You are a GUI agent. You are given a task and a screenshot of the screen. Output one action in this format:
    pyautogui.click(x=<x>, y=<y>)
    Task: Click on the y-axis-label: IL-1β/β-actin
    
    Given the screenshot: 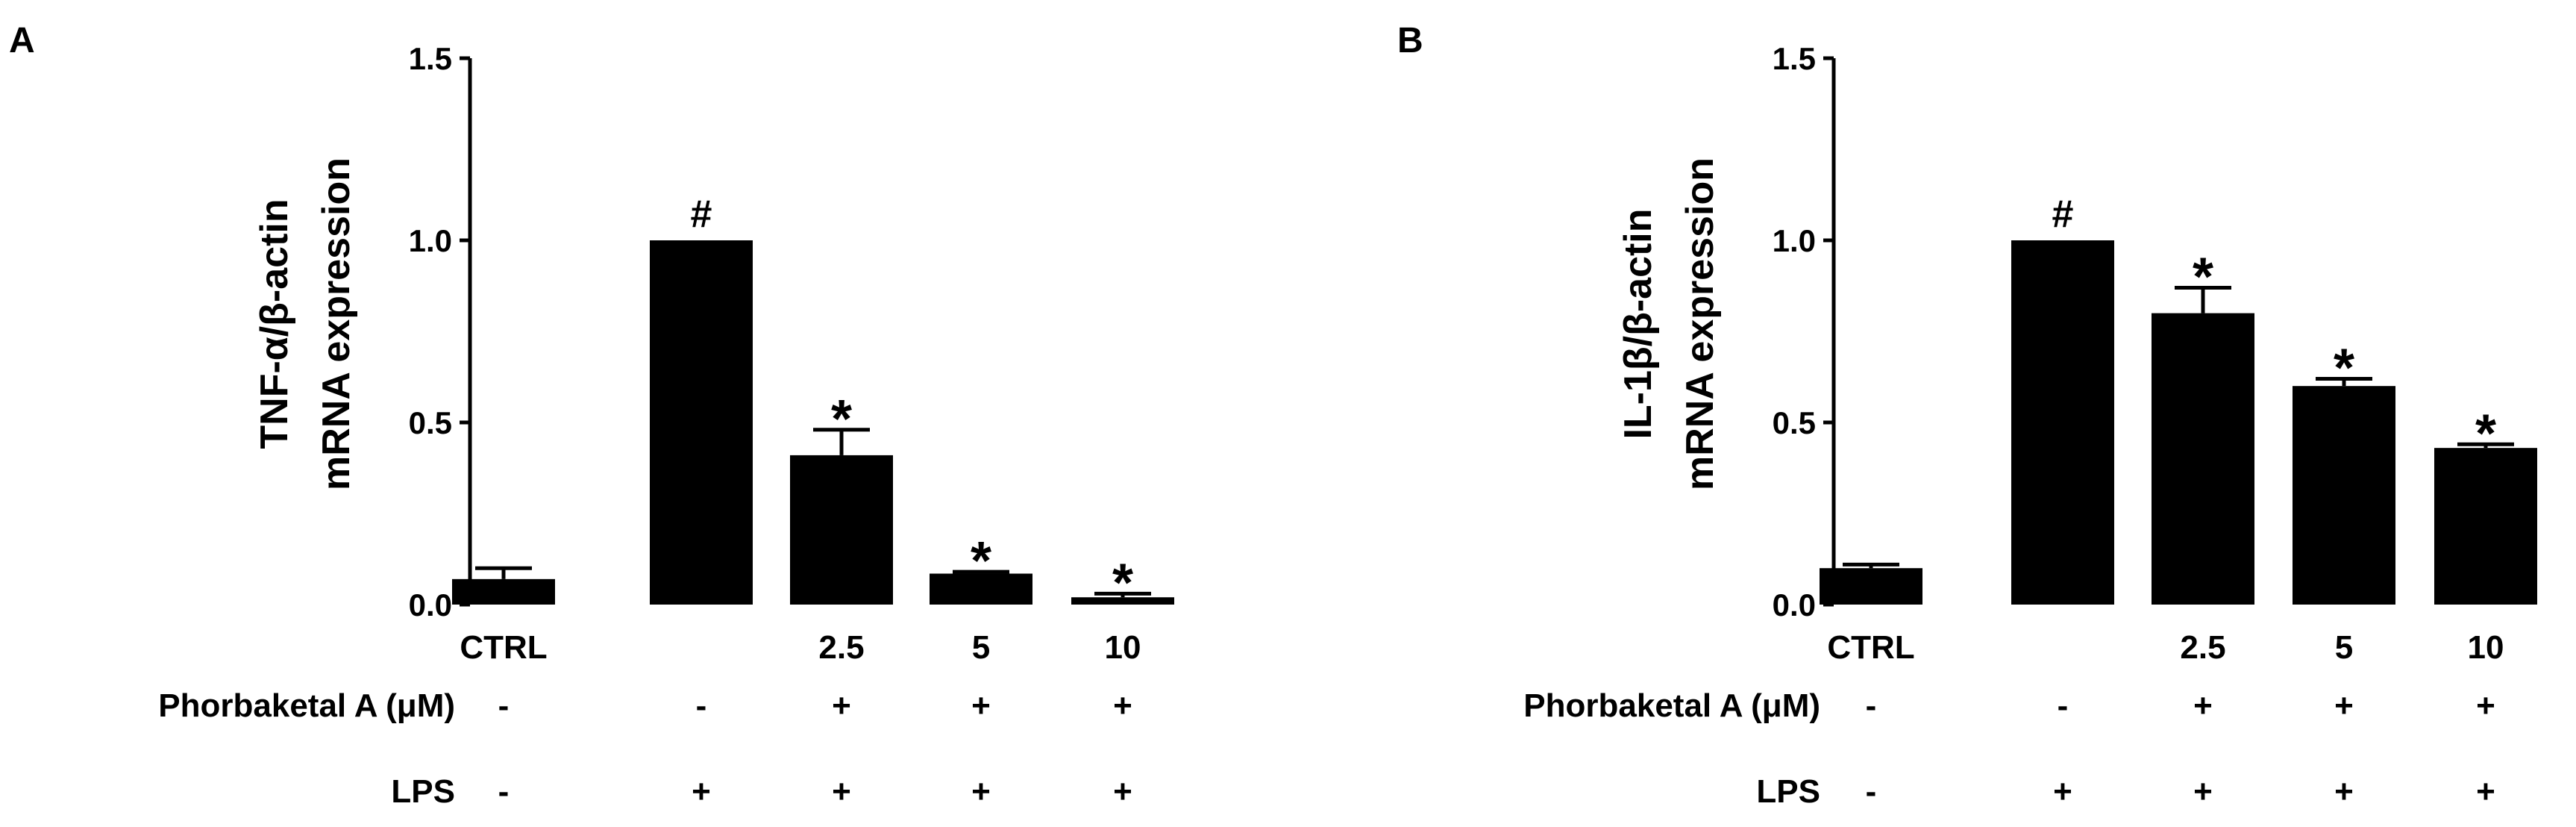 What is the action you would take?
    pyautogui.click(x=1638, y=323)
    